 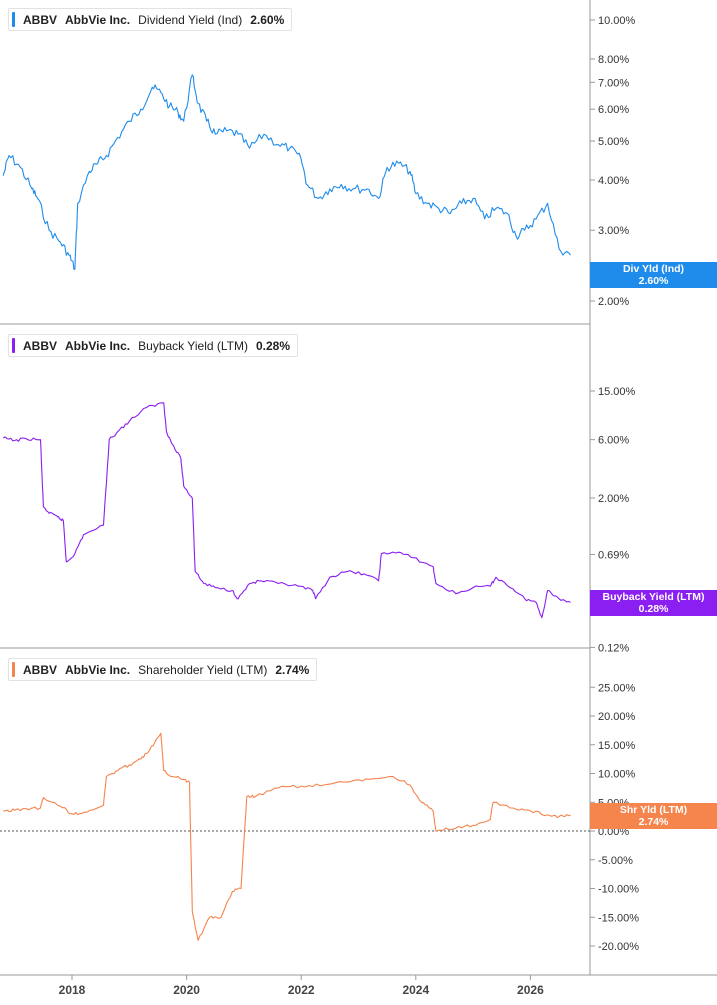 I want to click on last-value-tag-buyback: Buyback Yield (LTM) 0.28%, so click(x=653, y=603).